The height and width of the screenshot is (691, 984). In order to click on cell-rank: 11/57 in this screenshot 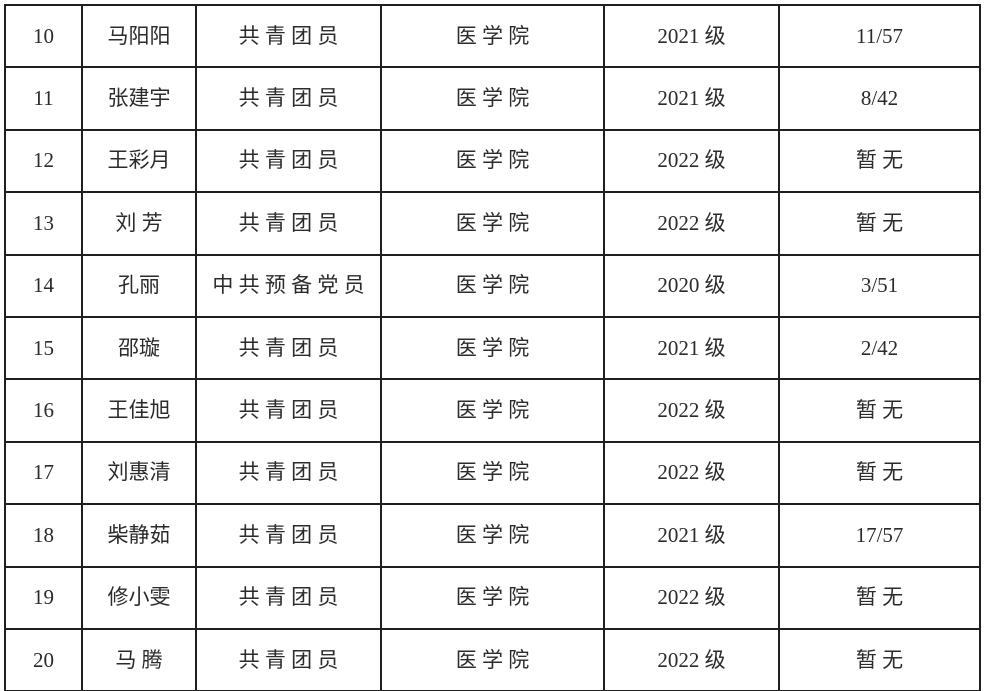, I will do `click(879, 36)`.